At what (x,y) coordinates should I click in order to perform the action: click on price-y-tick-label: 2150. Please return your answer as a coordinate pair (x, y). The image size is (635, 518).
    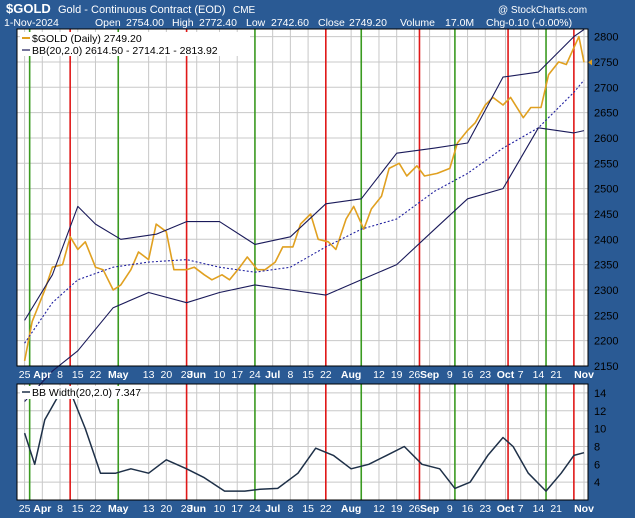
    Looking at the image, I should click on (606, 367).